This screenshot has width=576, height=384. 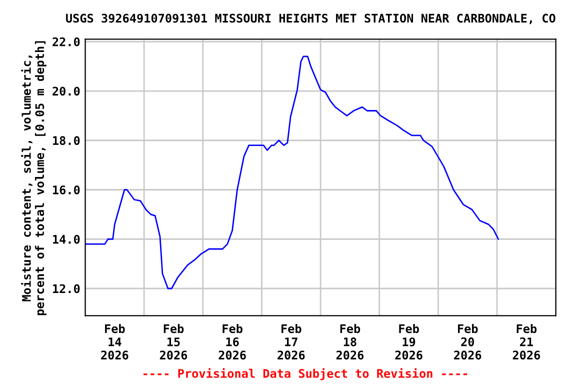 What do you see at coordinates (66, 41) in the screenshot?
I see `y-tick-label: 22.0` at bounding box center [66, 41].